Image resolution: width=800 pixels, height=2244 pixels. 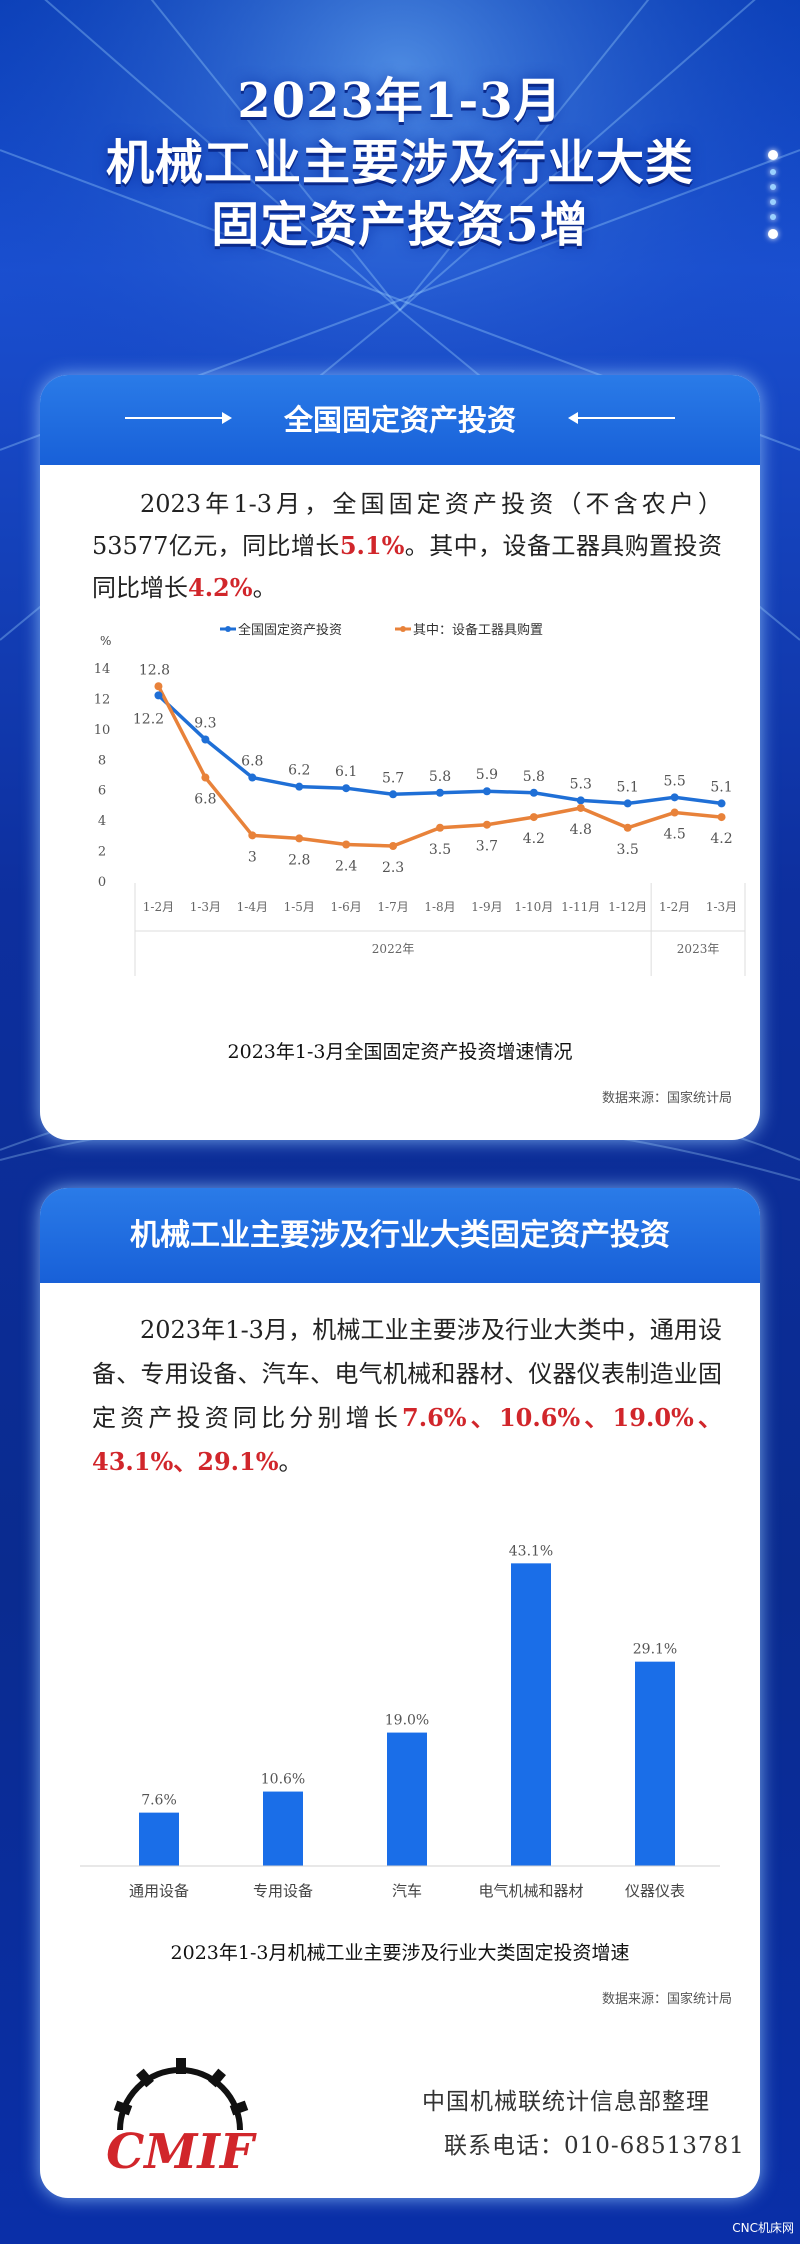 I want to click on footer-organization: 中国机械联统计信息部整理, so click(x=566, y=2102).